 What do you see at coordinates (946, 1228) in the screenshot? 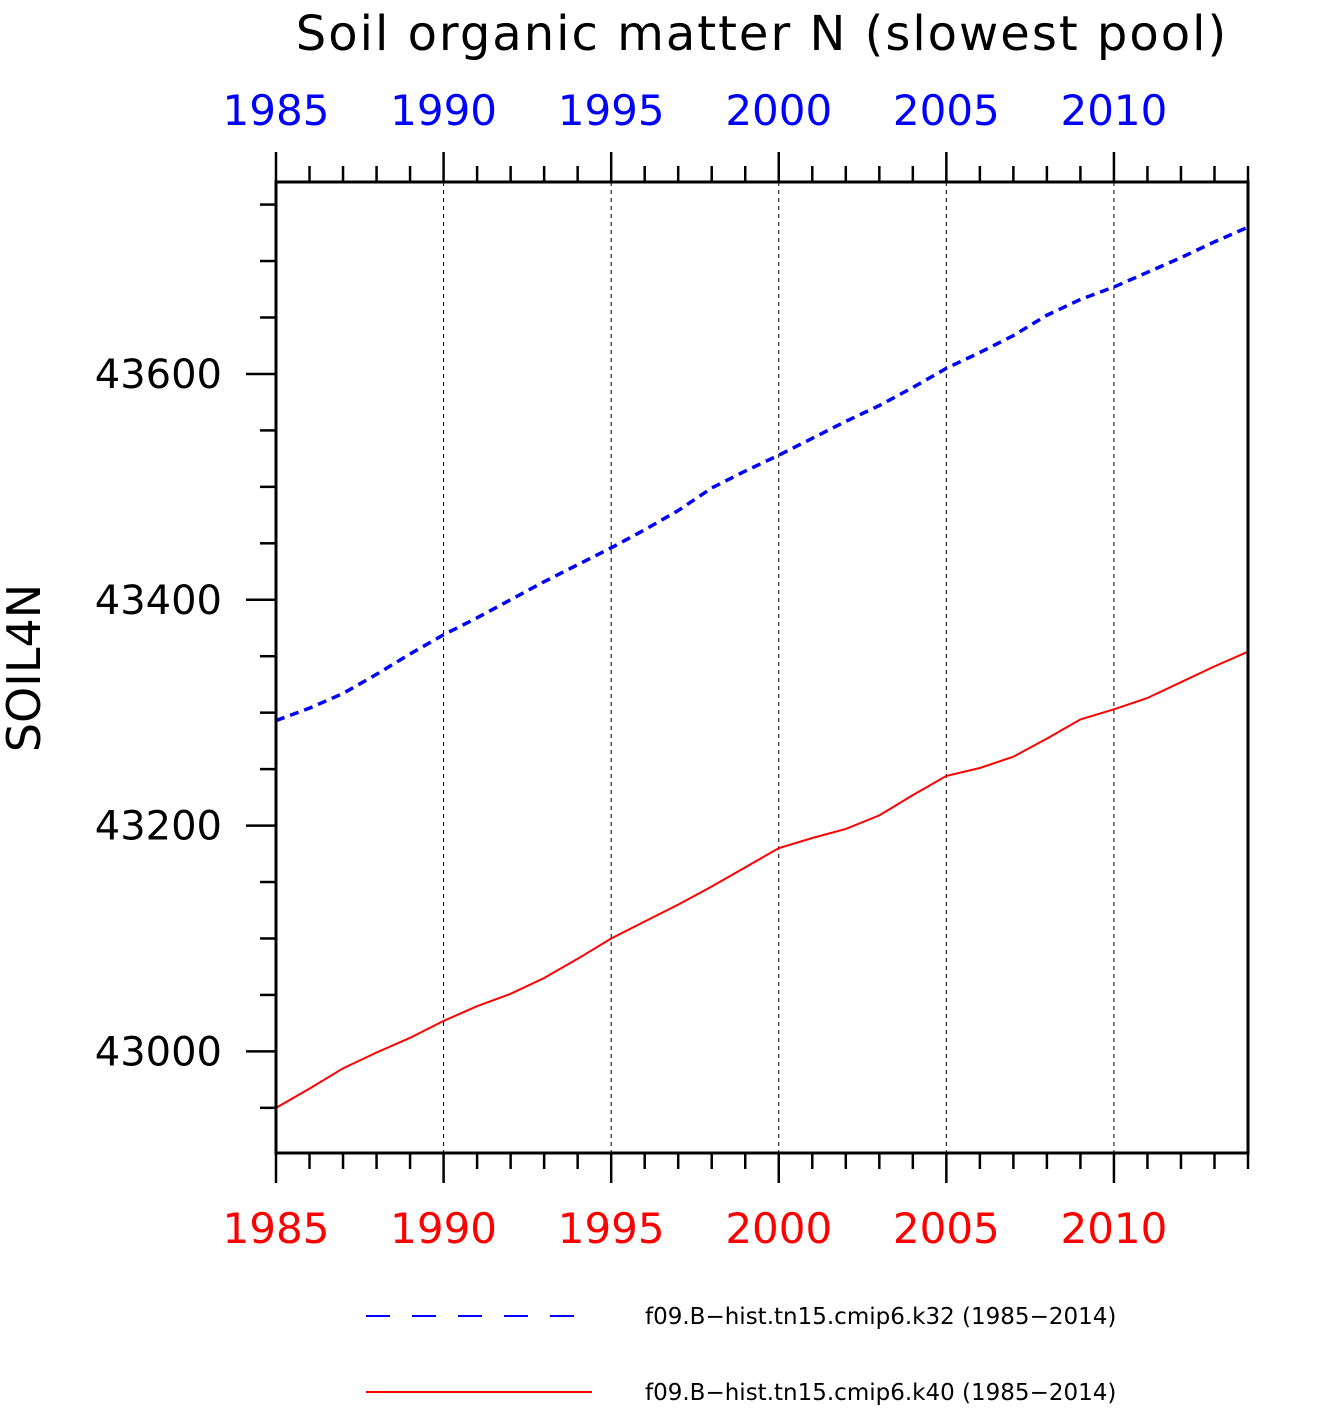
I see `x-tick-label-bottom: 2005` at bounding box center [946, 1228].